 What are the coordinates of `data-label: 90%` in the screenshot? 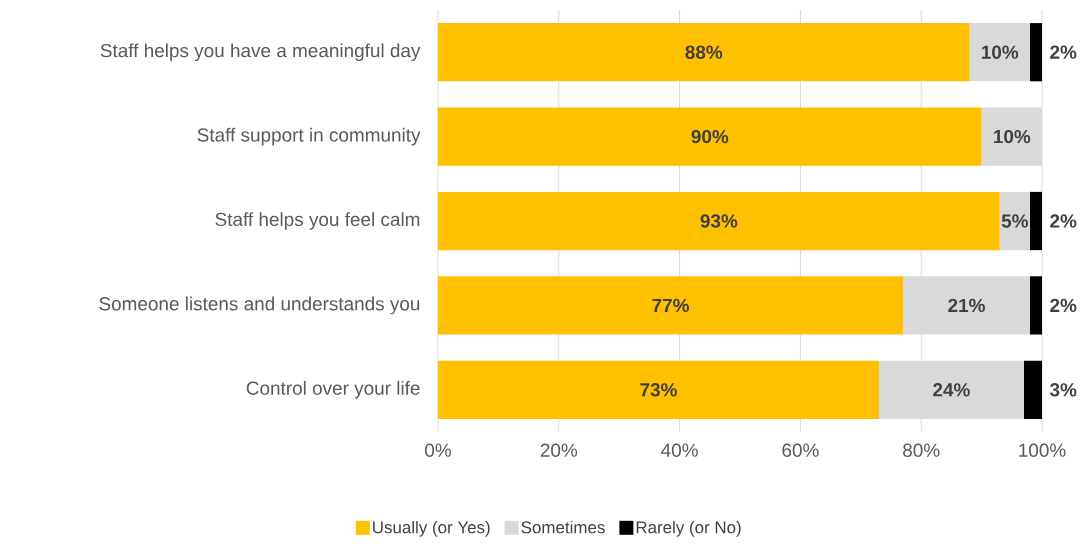 It's located at (710, 136).